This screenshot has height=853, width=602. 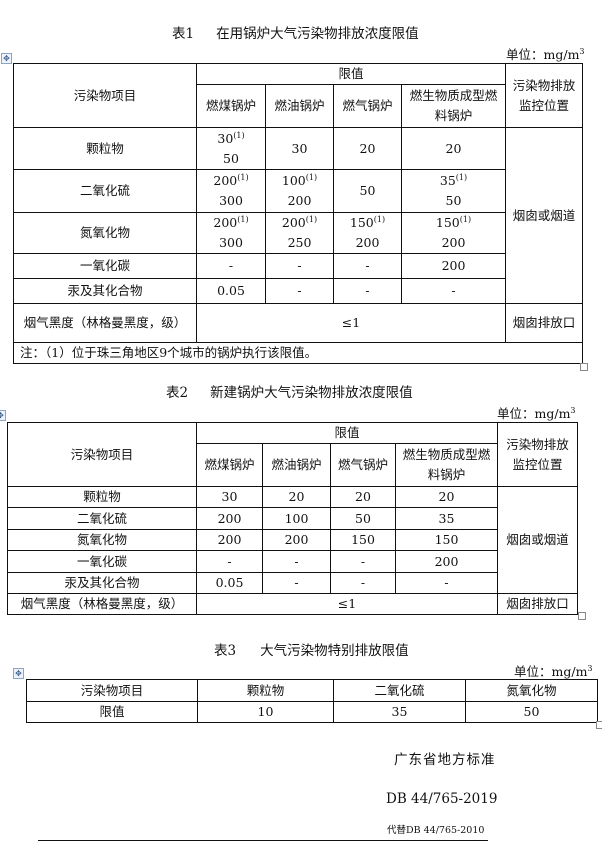 What do you see at coordinates (312, 712) in the screenshot?
I see `table-row: 限值 10 35 50` at bounding box center [312, 712].